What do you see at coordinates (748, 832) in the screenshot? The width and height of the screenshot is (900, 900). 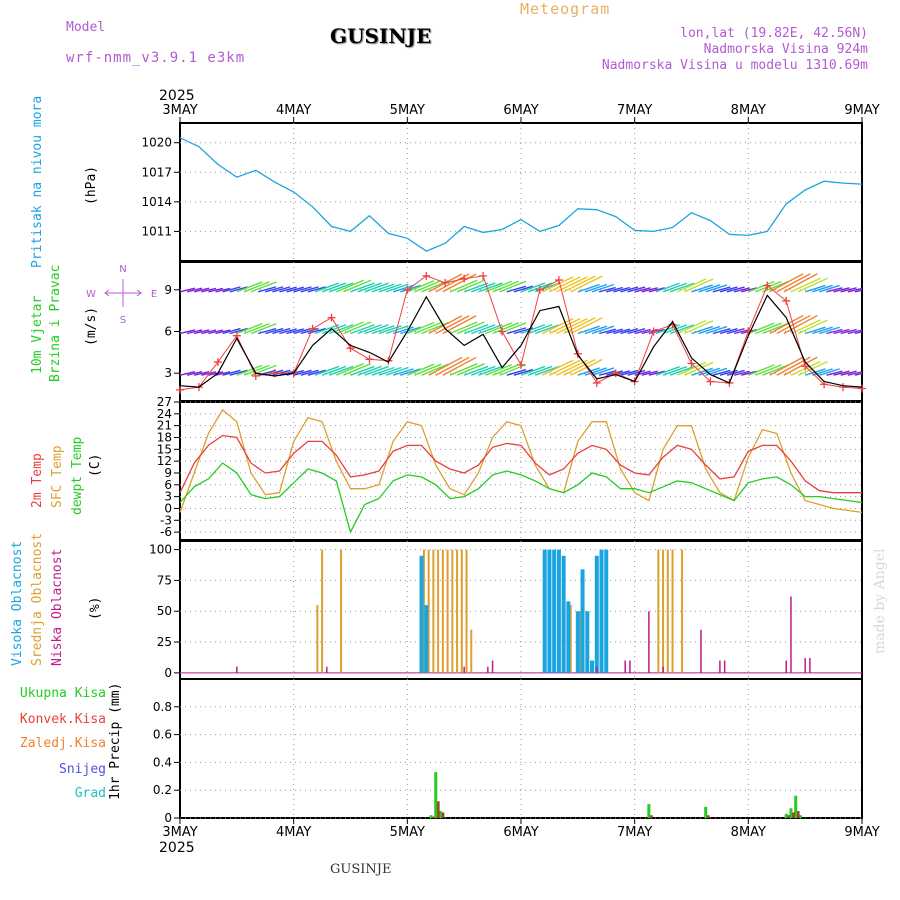 I see `bottom-day-label: 8MAY` at bounding box center [748, 832].